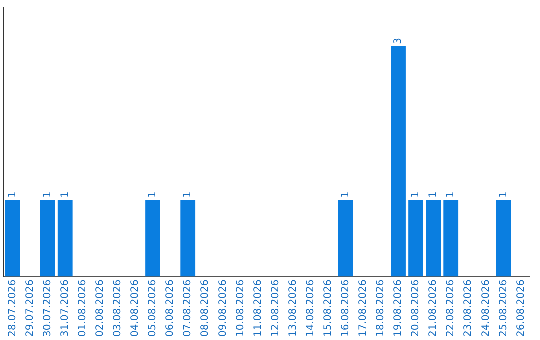 Image resolution: width=540 pixels, height=340 pixels. I want to click on x-tick-label: 15.08.2026, so click(328, 309).